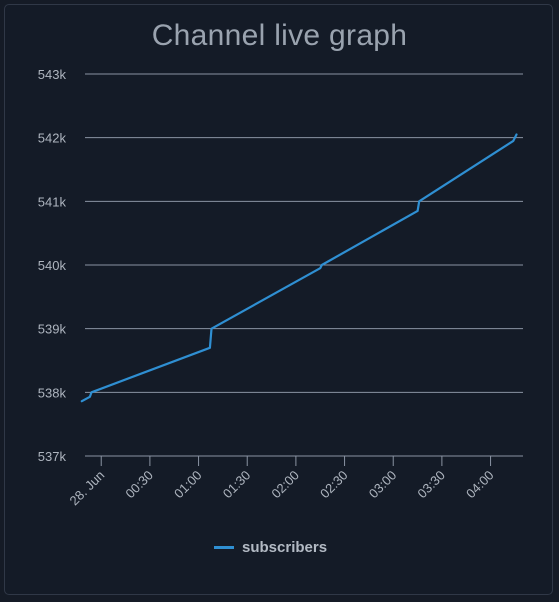 The height and width of the screenshot is (602, 559). I want to click on x-tick-label: 01:30, so click(237, 485).